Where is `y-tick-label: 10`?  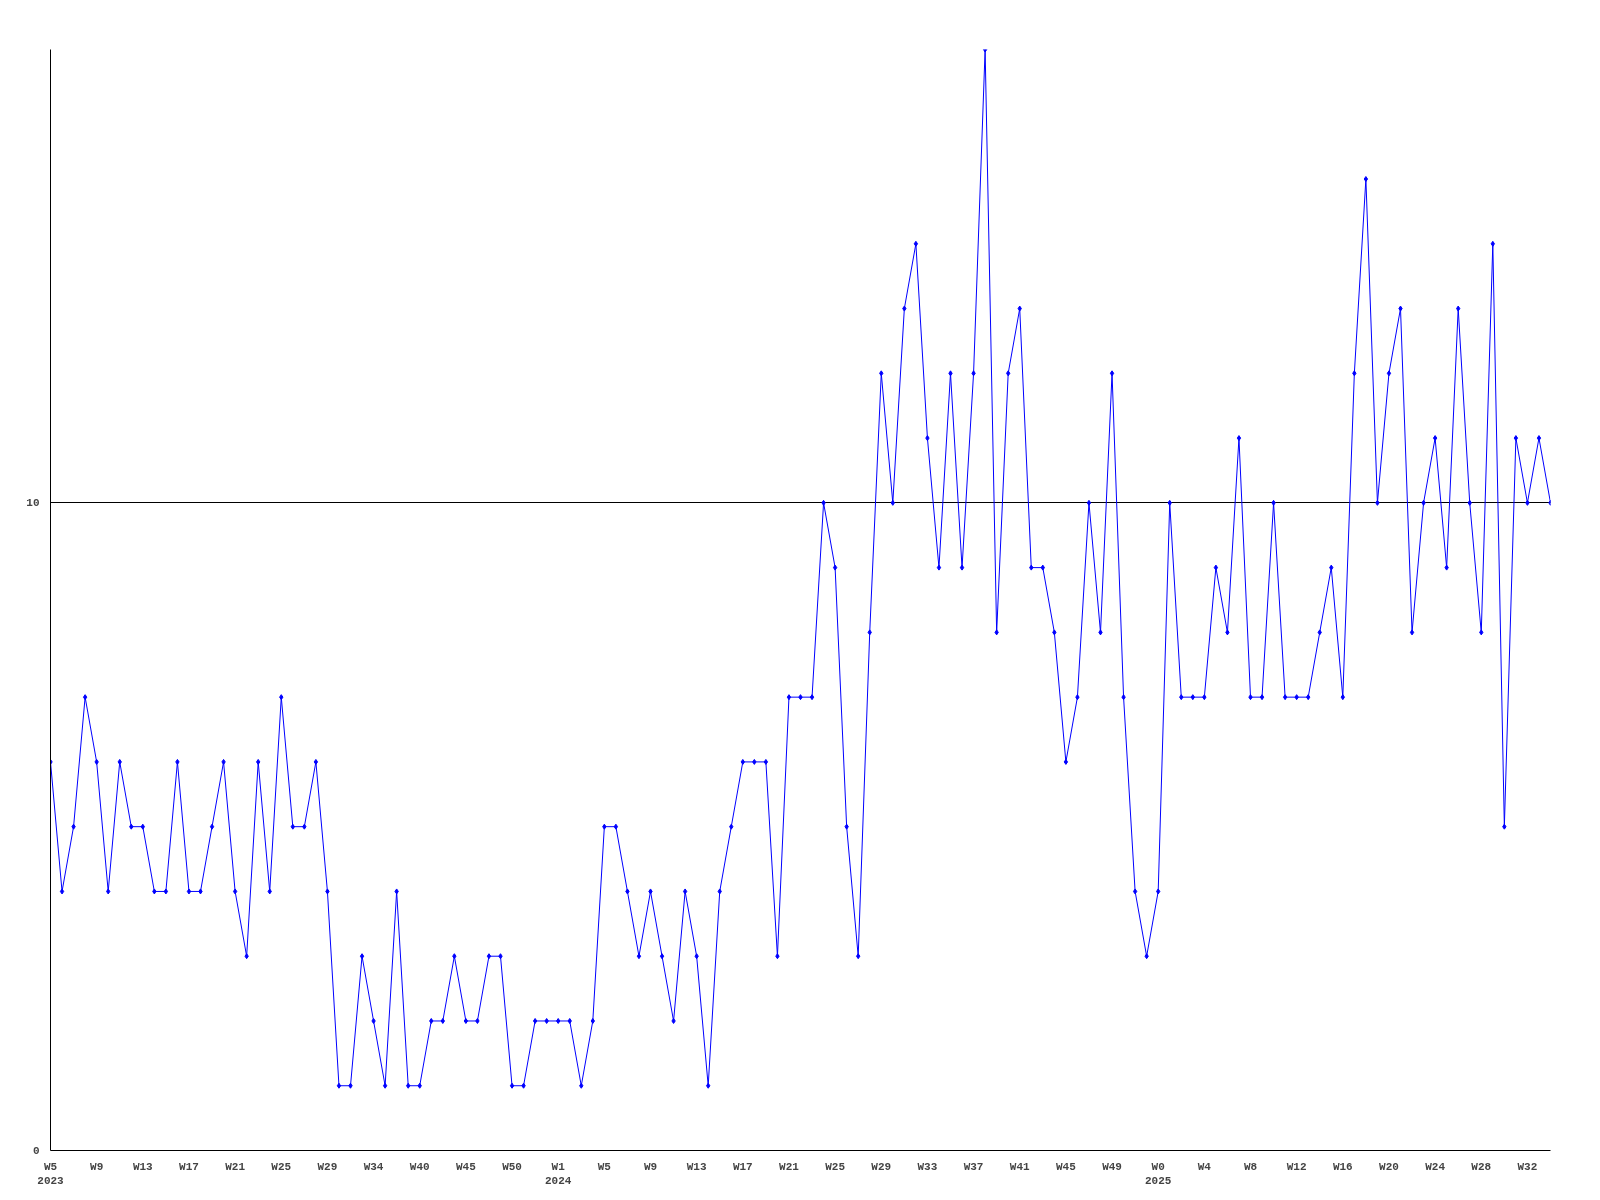
y-tick-label: 10 is located at coordinates (33, 503).